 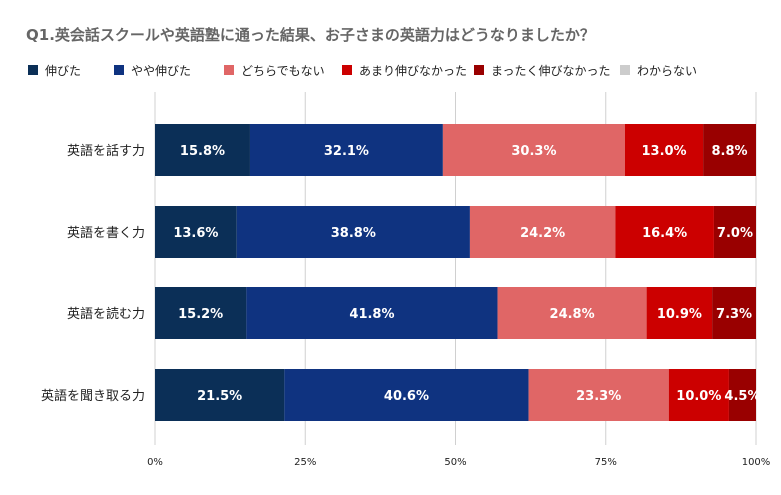 What do you see at coordinates (413, 70) in the screenshot?
I see `legend-label: あまり伸びなかった` at bounding box center [413, 70].